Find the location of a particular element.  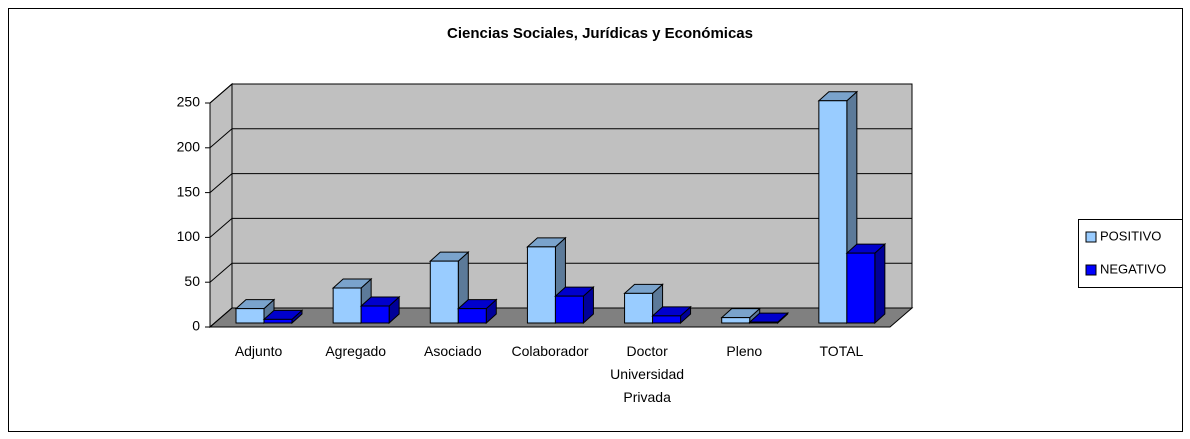

bar-side is located at coordinates (880, 283).